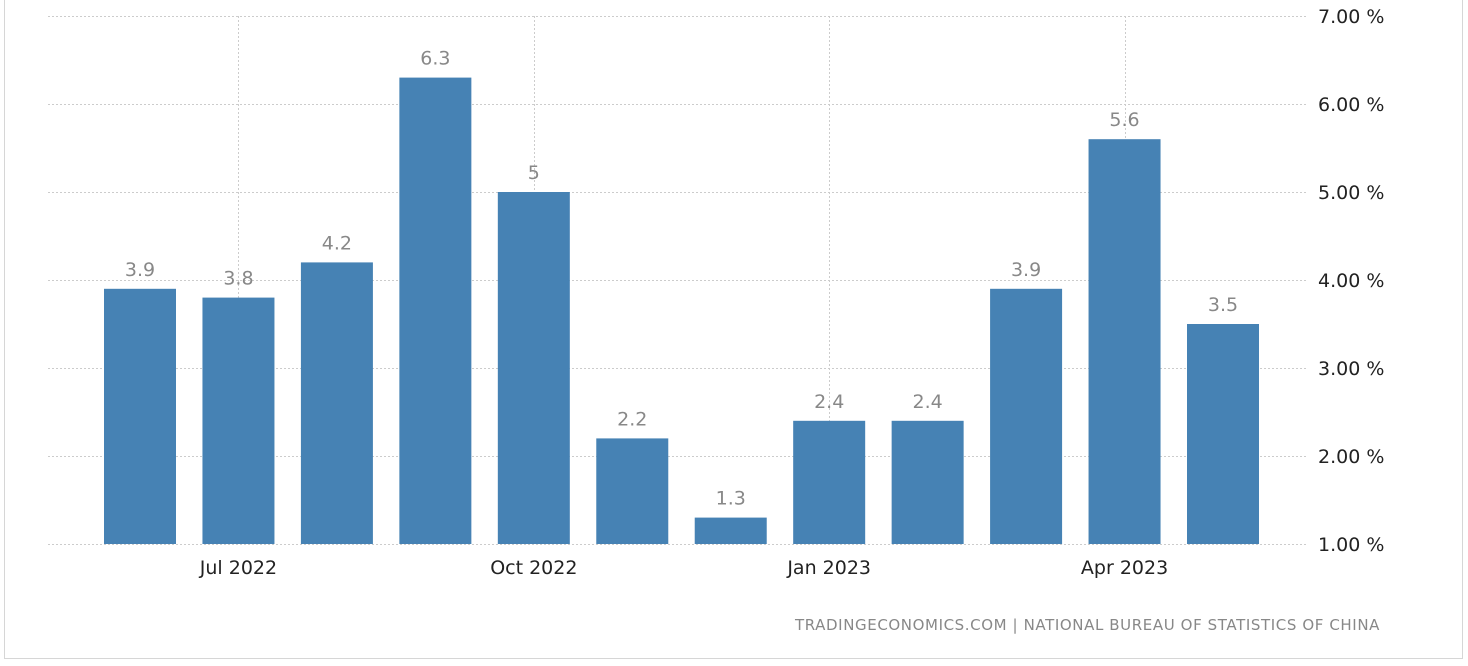  I want to click on y-tick-label: 4.00 %, so click(1351, 281).